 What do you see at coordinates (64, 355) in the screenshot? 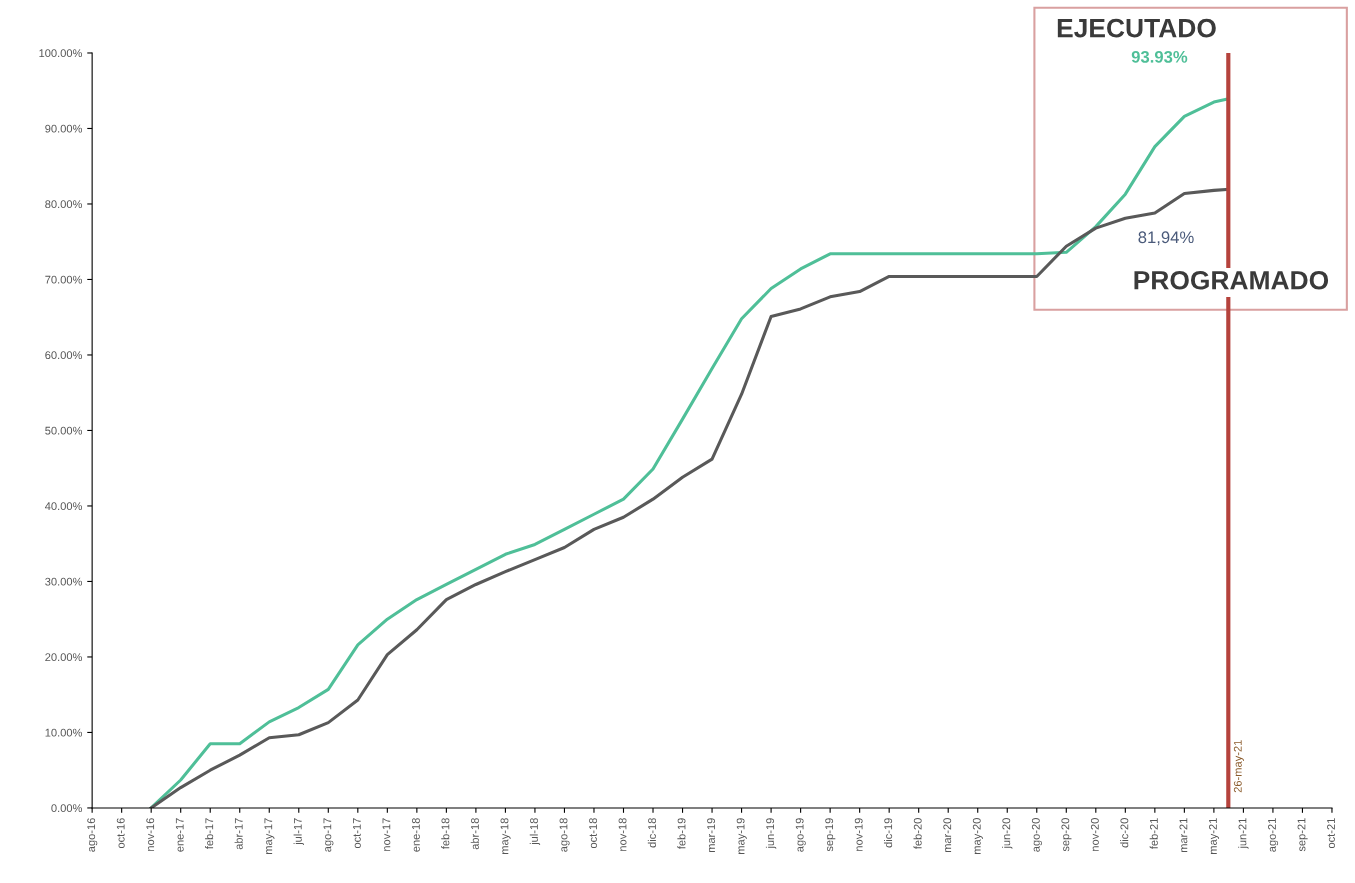
I see `y-tick-label: 60.00%` at bounding box center [64, 355].